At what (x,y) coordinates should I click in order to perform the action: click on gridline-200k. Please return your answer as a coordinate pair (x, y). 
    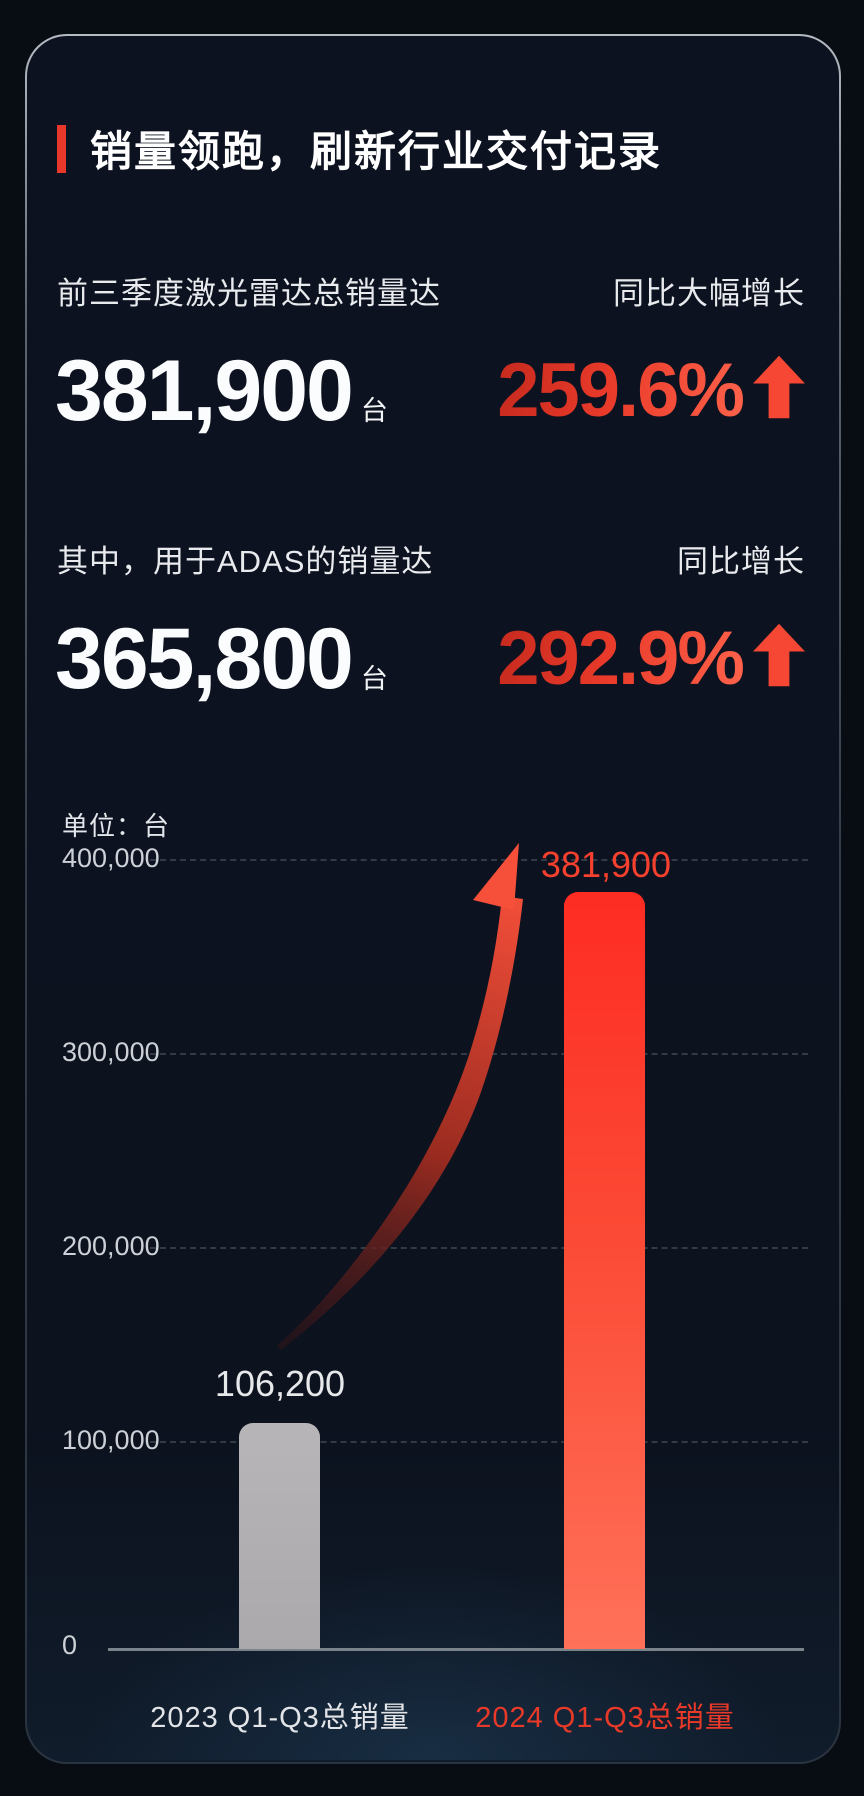
    Looking at the image, I should click on (479, 1248).